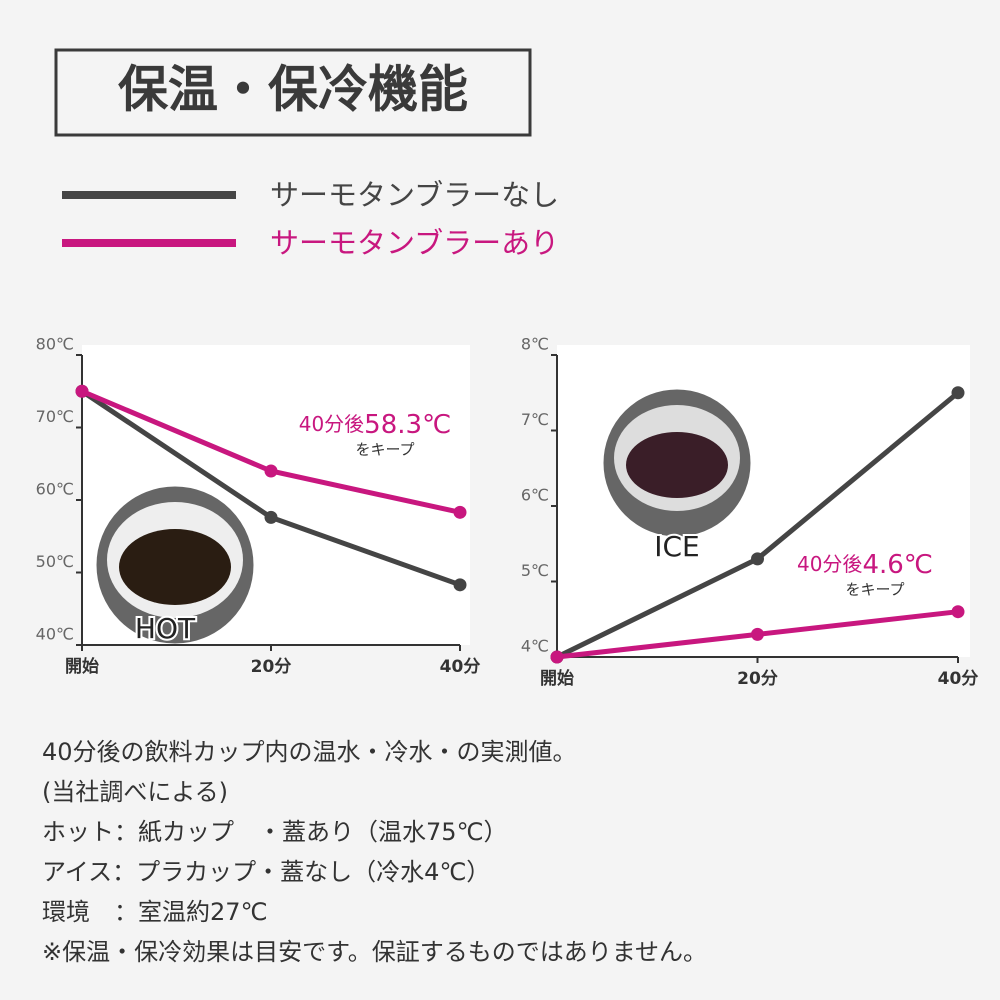 This screenshot has width=1000, height=1000. What do you see at coordinates (414, 243) in the screenshot?
I see `legend-label: サーモタンブラーあり` at bounding box center [414, 243].